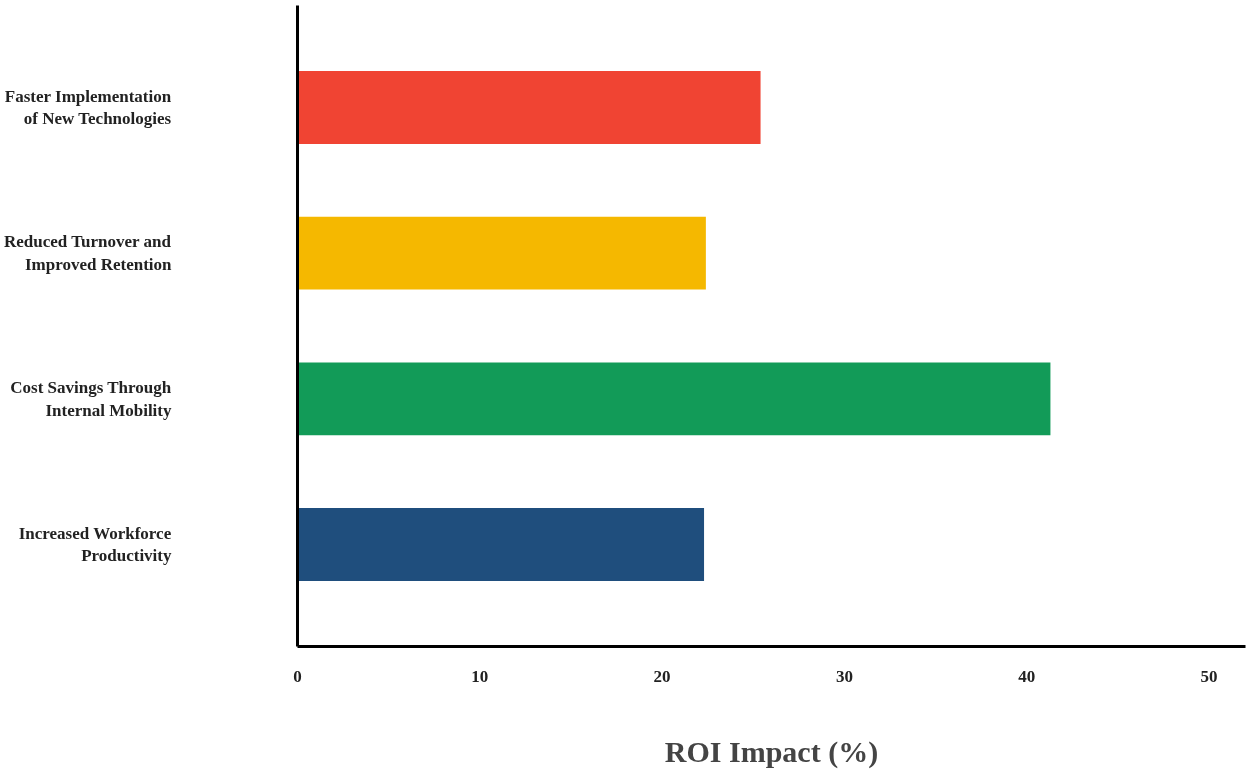 This screenshot has width=1258, height=778. Describe the element at coordinates (771, 751) in the screenshot. I see `x-axis-title: ROI Impact (%)` at that location.